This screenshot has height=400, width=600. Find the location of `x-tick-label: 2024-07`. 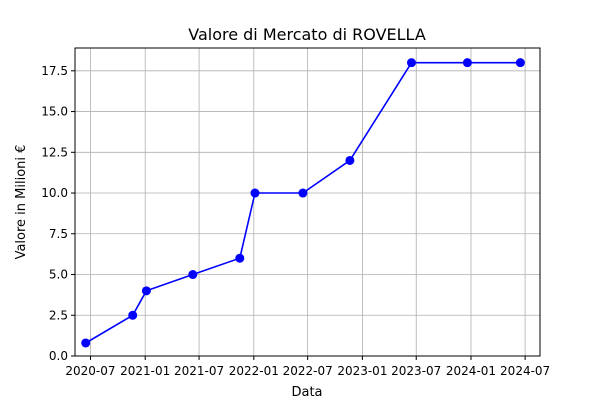

x-tick-label: 2024-07 is located at coordinates (525, 371).